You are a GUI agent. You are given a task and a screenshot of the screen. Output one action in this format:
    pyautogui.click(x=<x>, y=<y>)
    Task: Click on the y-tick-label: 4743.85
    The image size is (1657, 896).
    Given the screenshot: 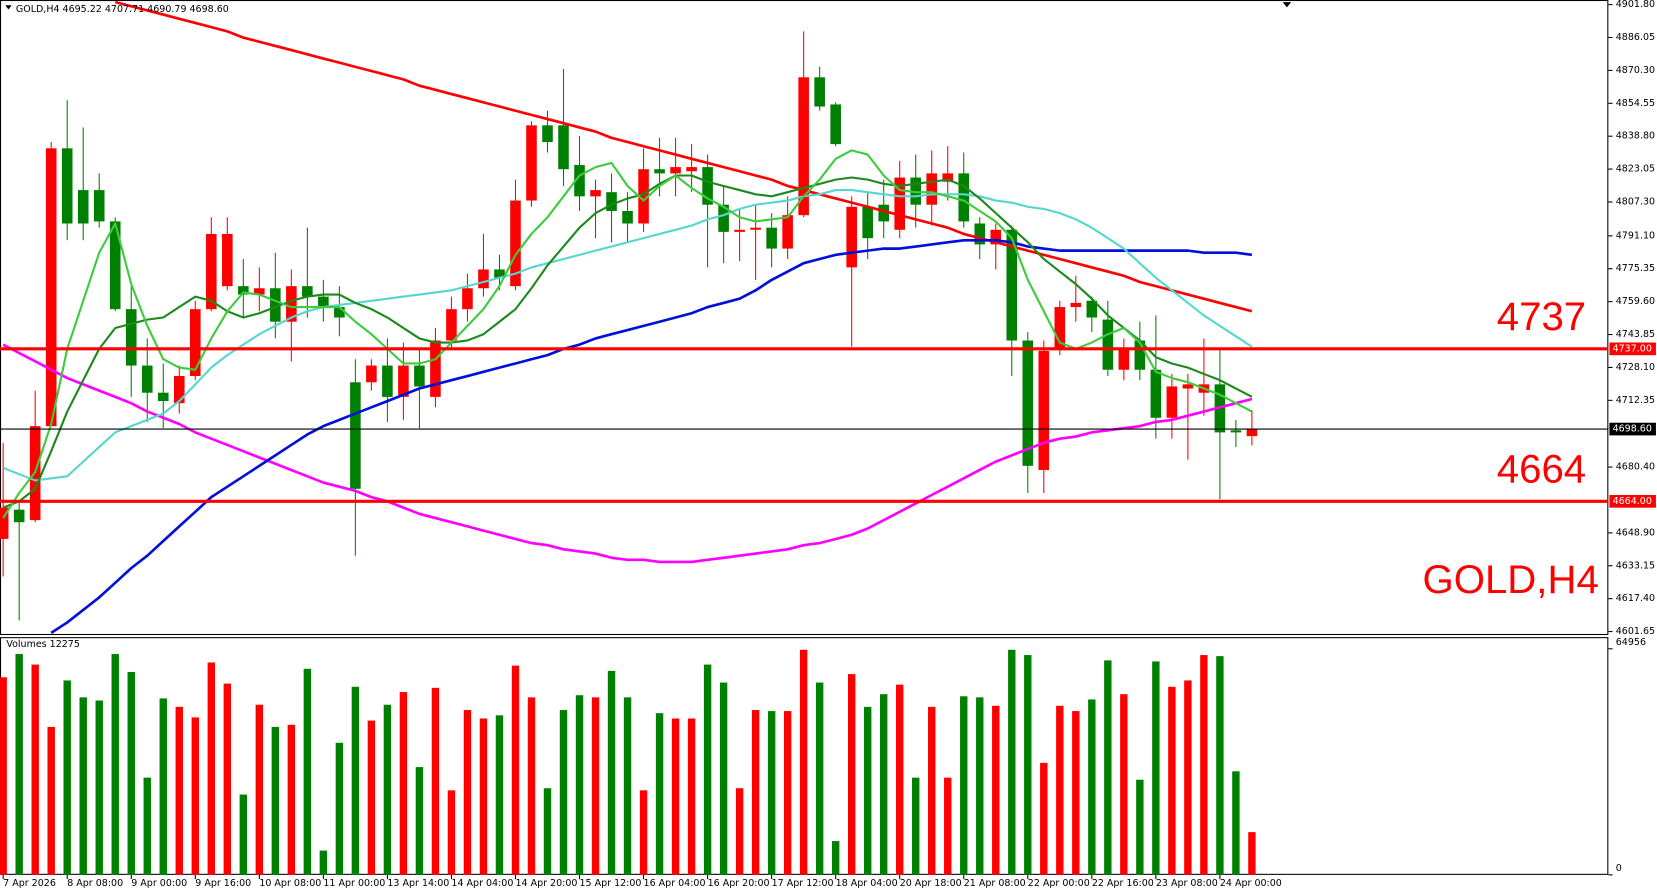 What is the action you would take?
    pyautogui.click(x=1635, y=334)
    